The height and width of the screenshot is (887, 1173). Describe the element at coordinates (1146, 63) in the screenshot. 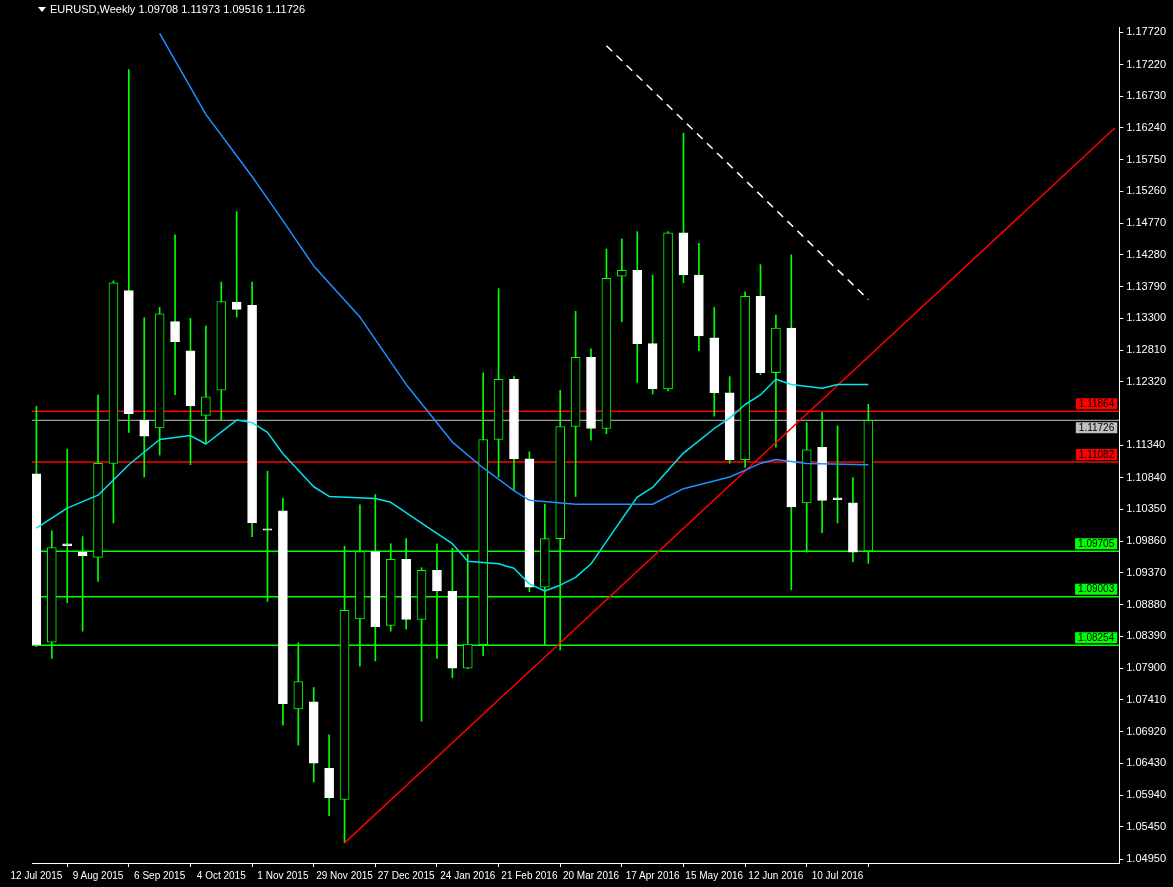

I see `y-tick-label: 1.17220` at that location.